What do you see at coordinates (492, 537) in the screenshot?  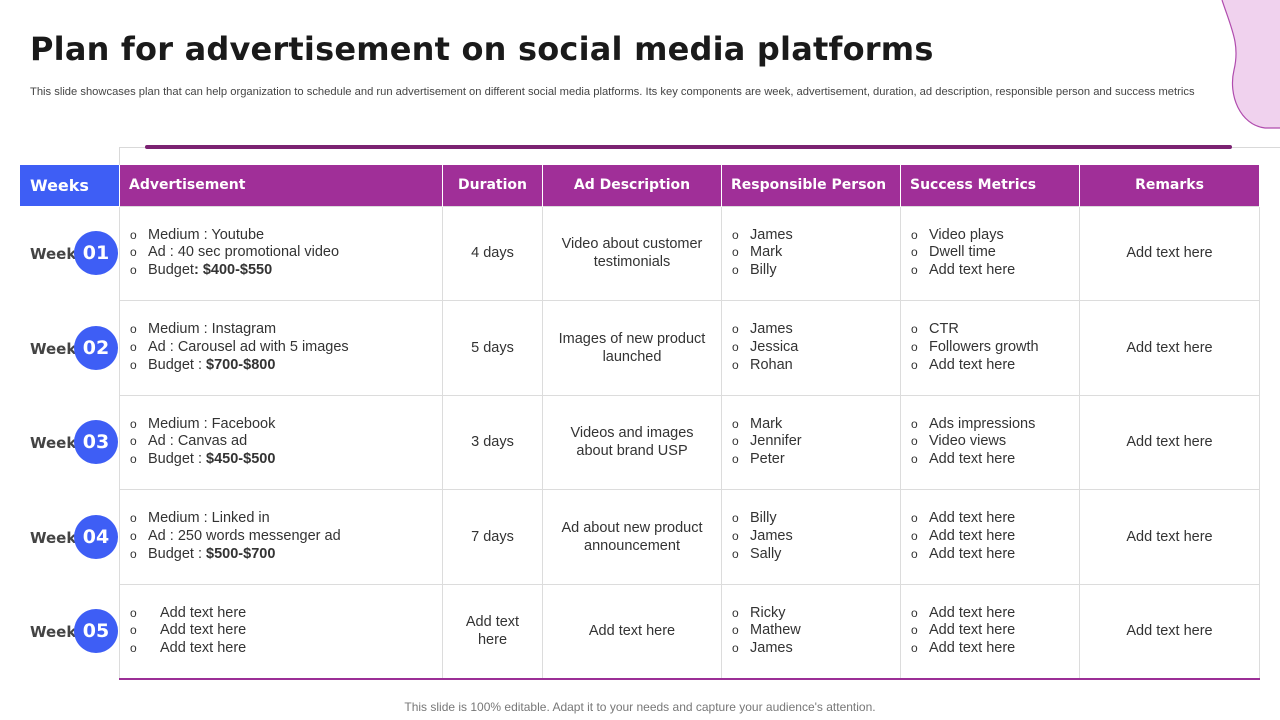 I see `duration-cell: 7 days` at bounding box center [492, 537].